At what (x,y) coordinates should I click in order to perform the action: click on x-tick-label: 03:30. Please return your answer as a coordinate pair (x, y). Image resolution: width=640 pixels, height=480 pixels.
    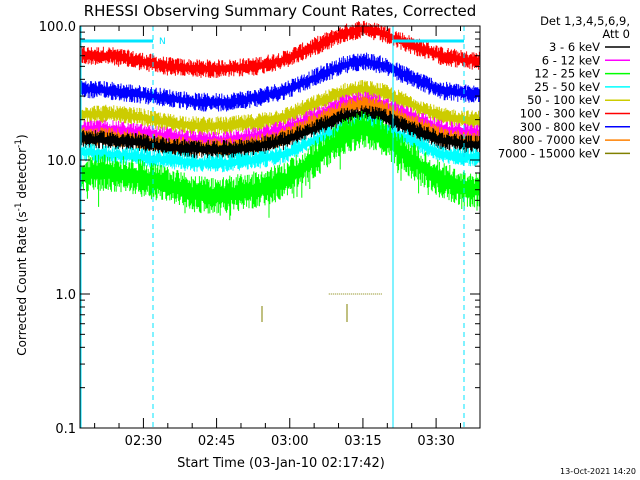
    Looking at the image, I should click on (435, 441).